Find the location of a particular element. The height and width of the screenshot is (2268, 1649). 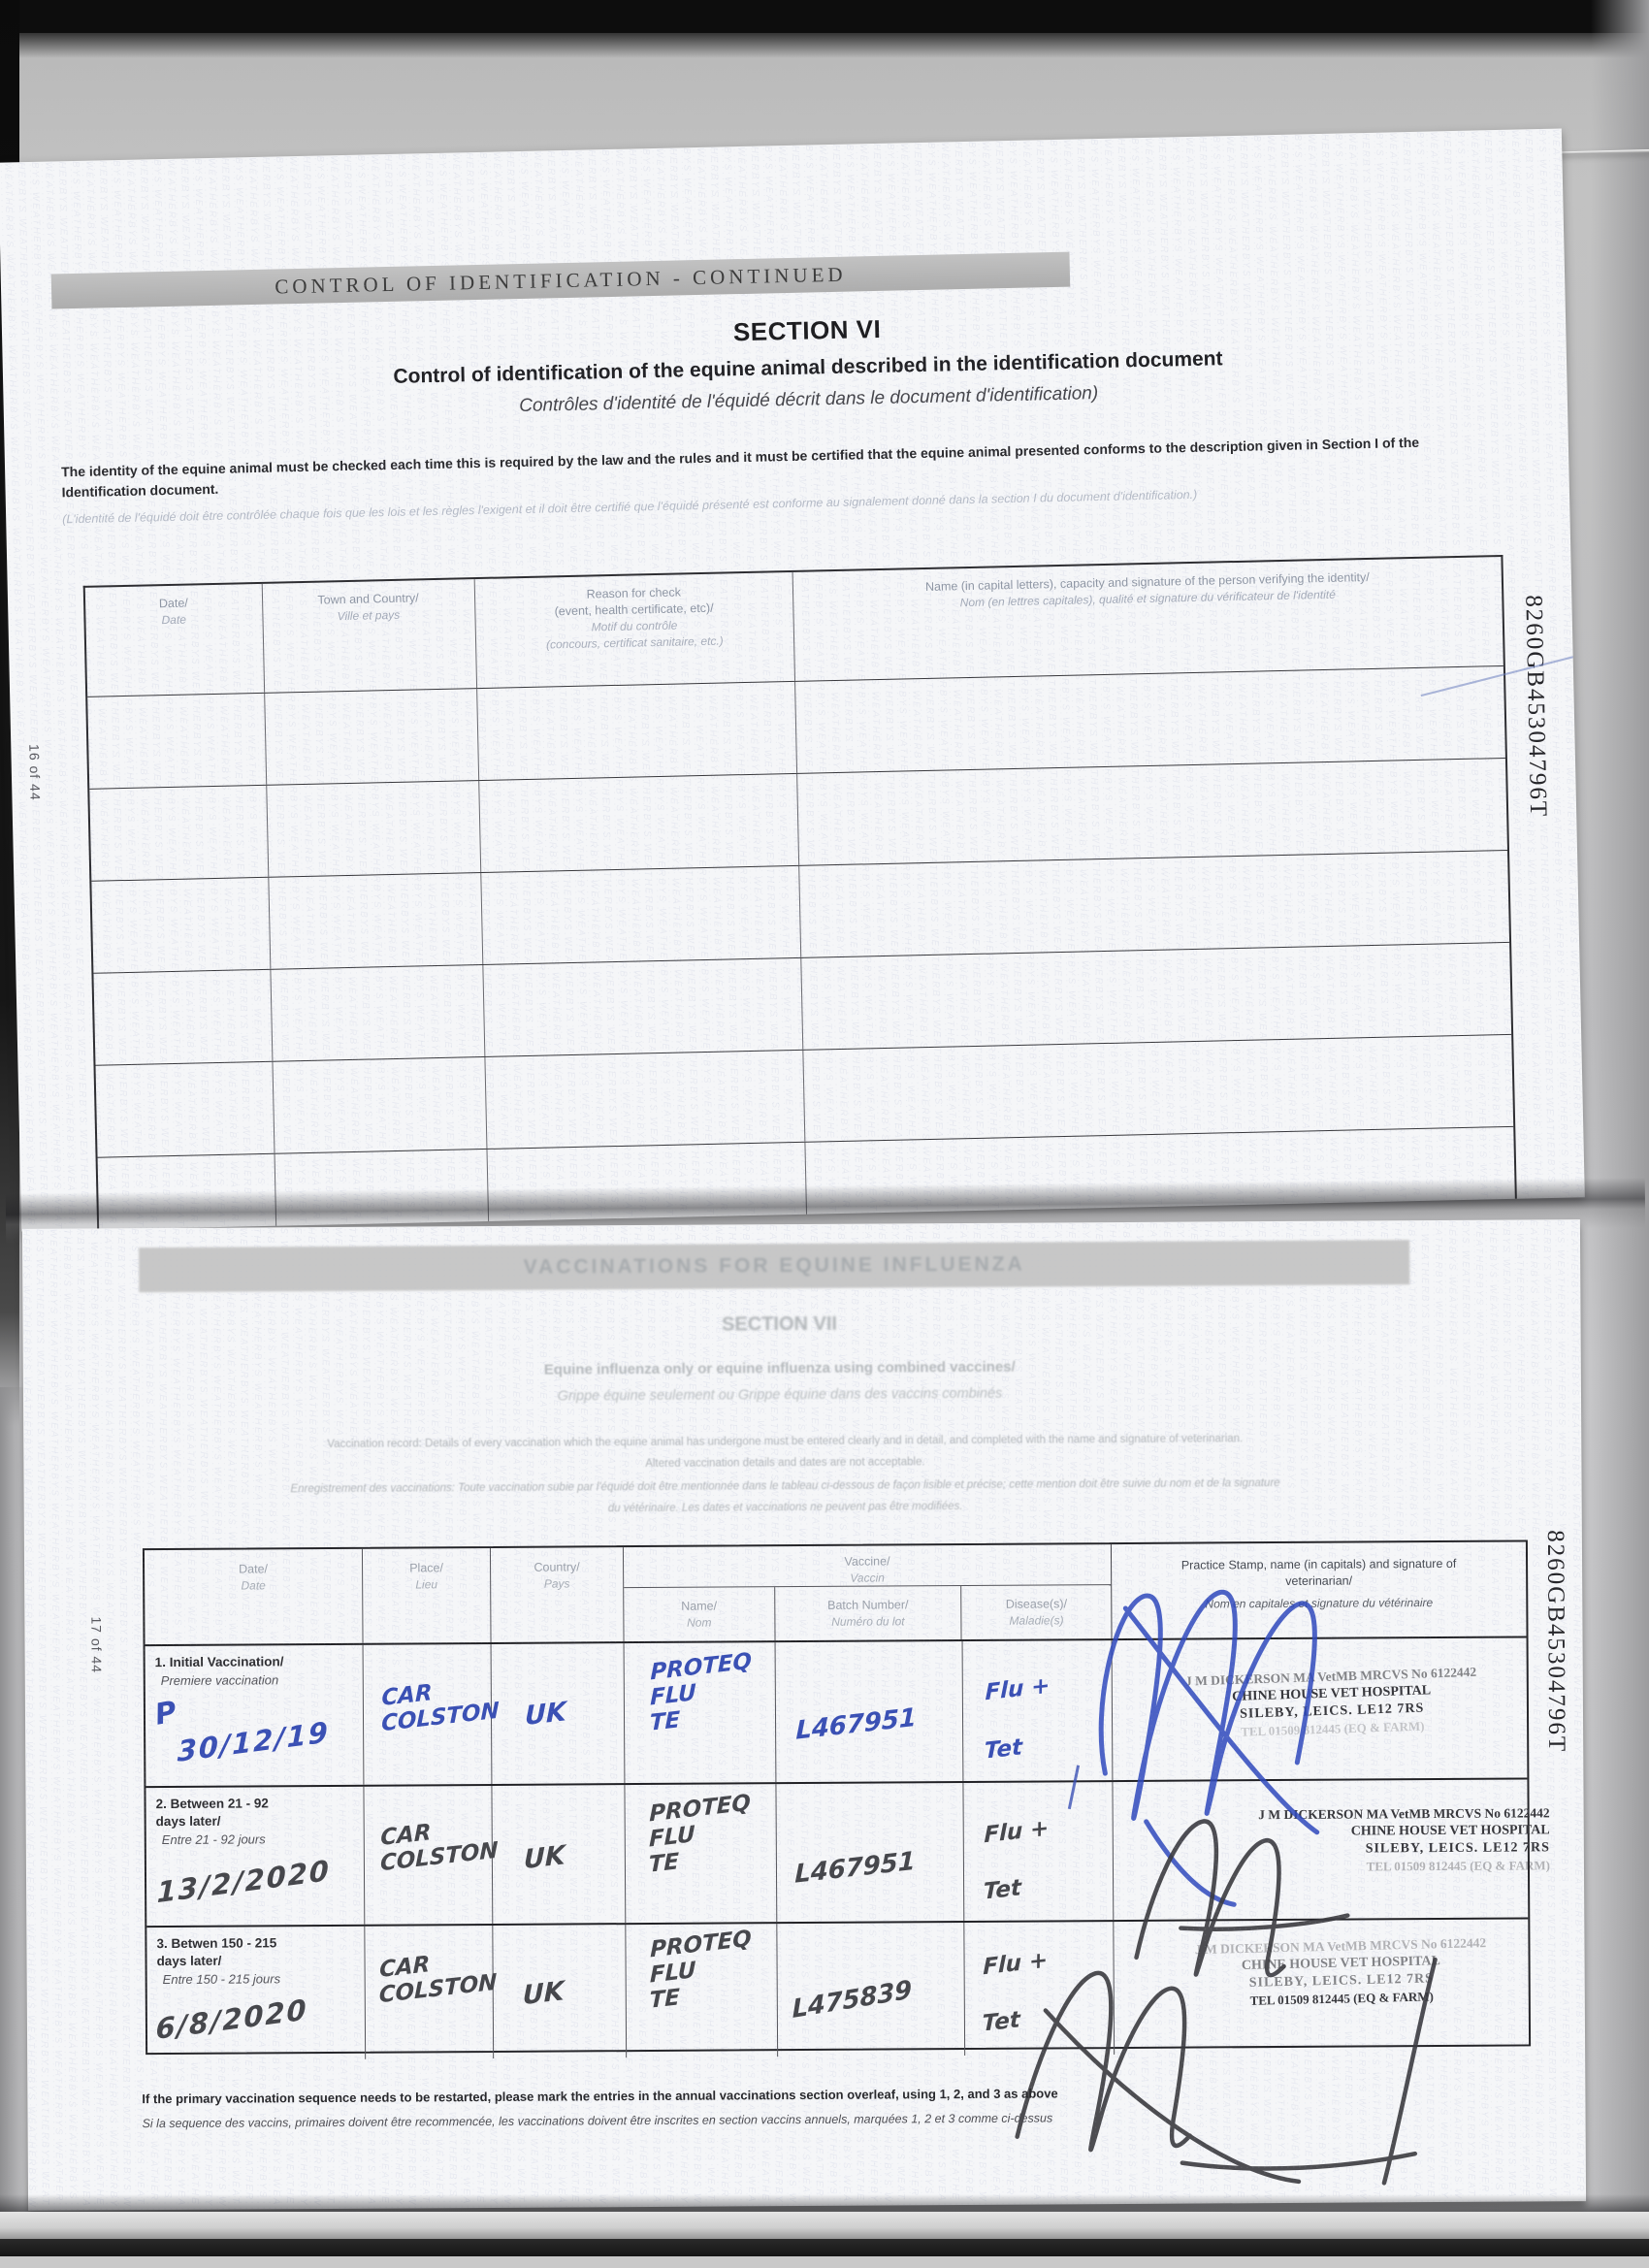

page-number-top: 16 of 44 is located at coordinates (35, 772).